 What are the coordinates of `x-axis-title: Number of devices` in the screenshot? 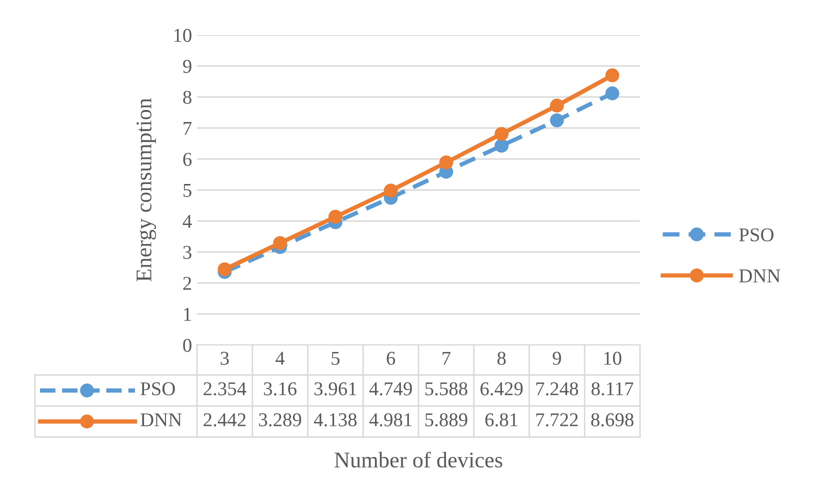 It's located at (418, 460).